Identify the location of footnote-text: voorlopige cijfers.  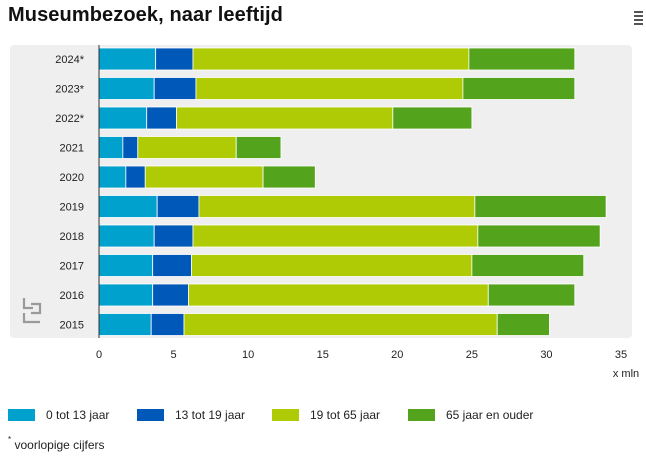
(59, 445).